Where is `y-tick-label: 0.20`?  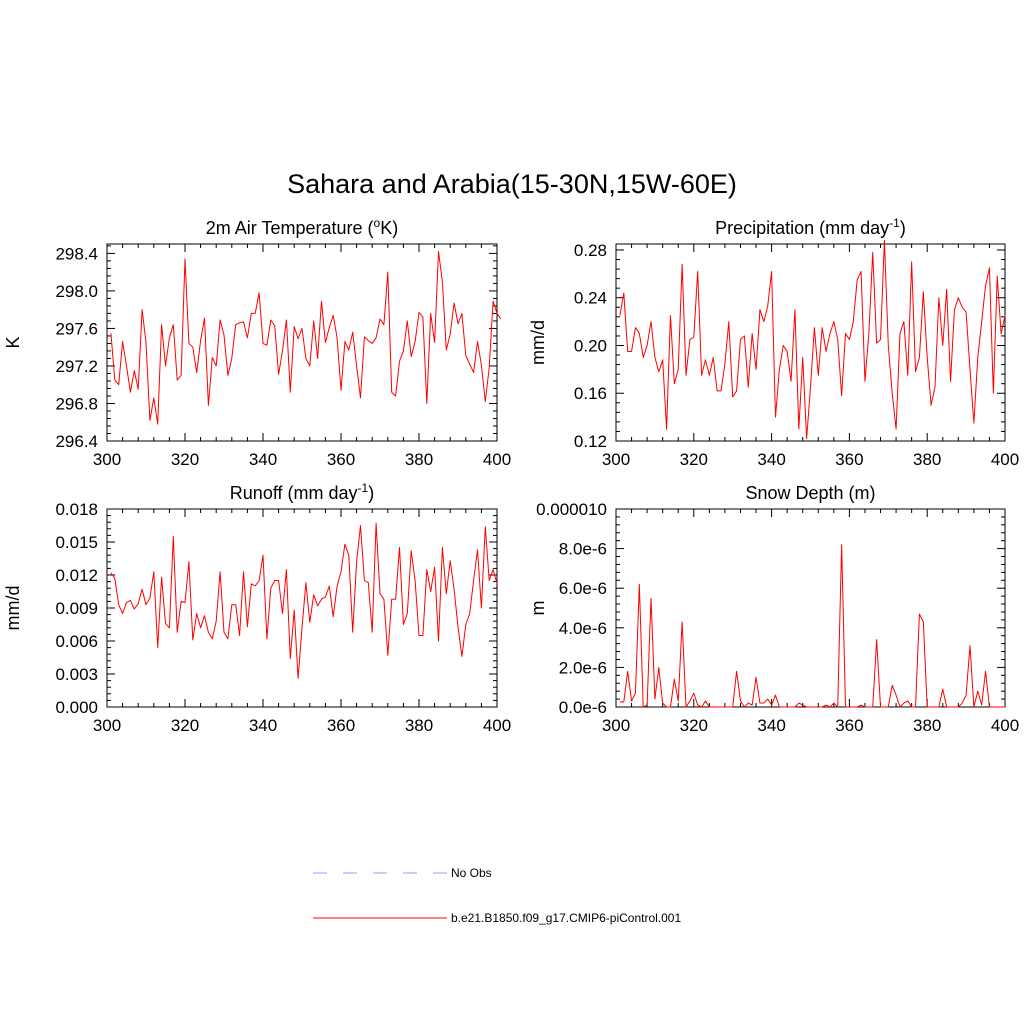
y-tick-label: 0.20 is located at coordinates (590, 345).